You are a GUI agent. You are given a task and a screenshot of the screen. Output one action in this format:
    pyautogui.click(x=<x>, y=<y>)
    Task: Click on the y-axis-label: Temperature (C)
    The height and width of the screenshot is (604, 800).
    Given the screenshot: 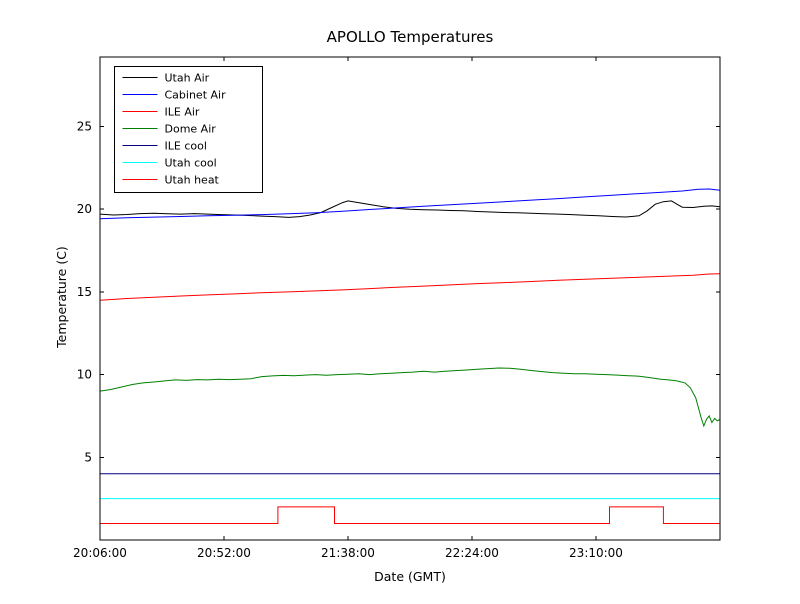 What is the action you would take?
    pyautogui.click(x=61, y=297)
    